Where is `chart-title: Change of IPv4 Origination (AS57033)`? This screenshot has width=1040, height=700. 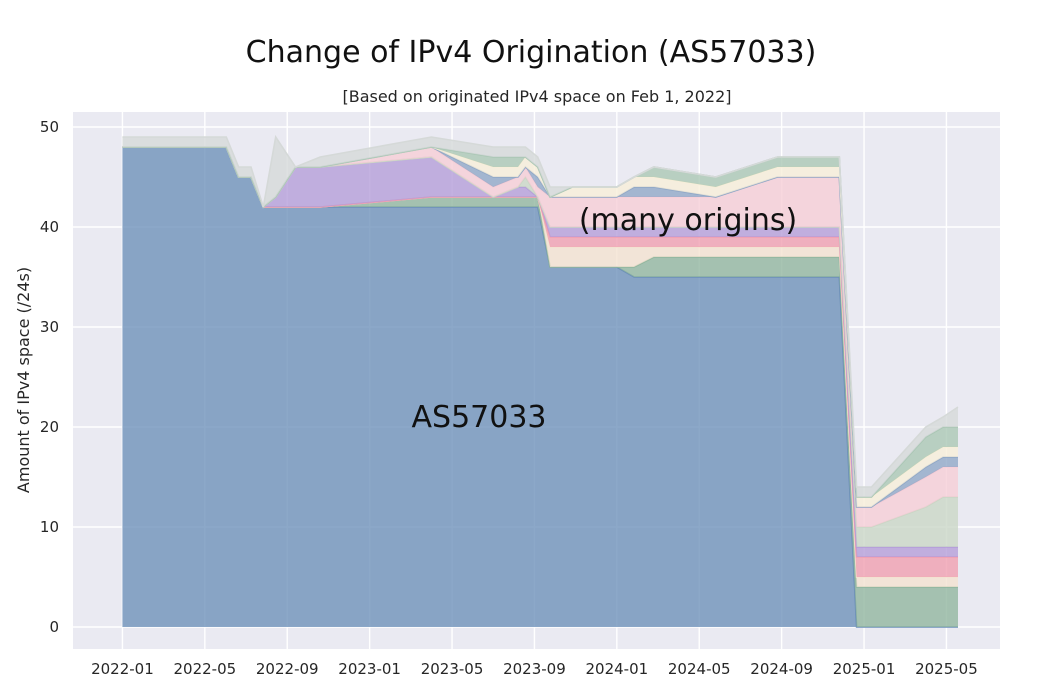 chart-title: Change of IPv4 Origination (AS57033) is located at coordinates (531, 52).